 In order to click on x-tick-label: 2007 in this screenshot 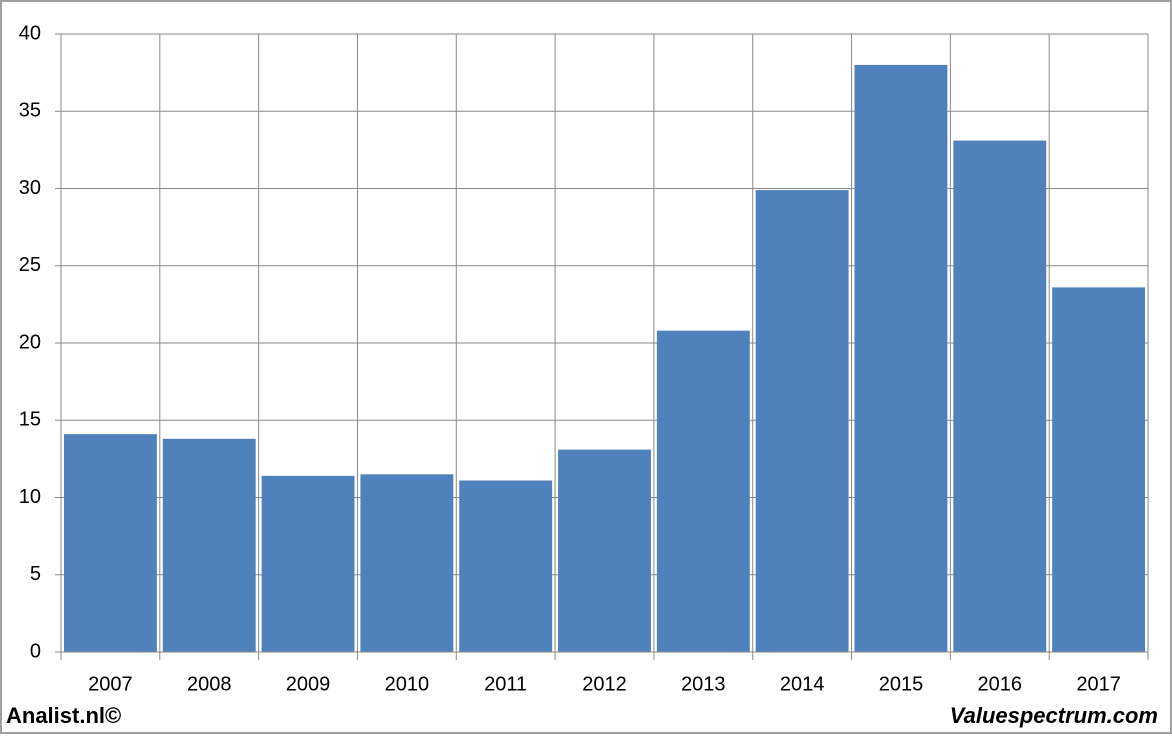, I will do `click(110, 684)`.